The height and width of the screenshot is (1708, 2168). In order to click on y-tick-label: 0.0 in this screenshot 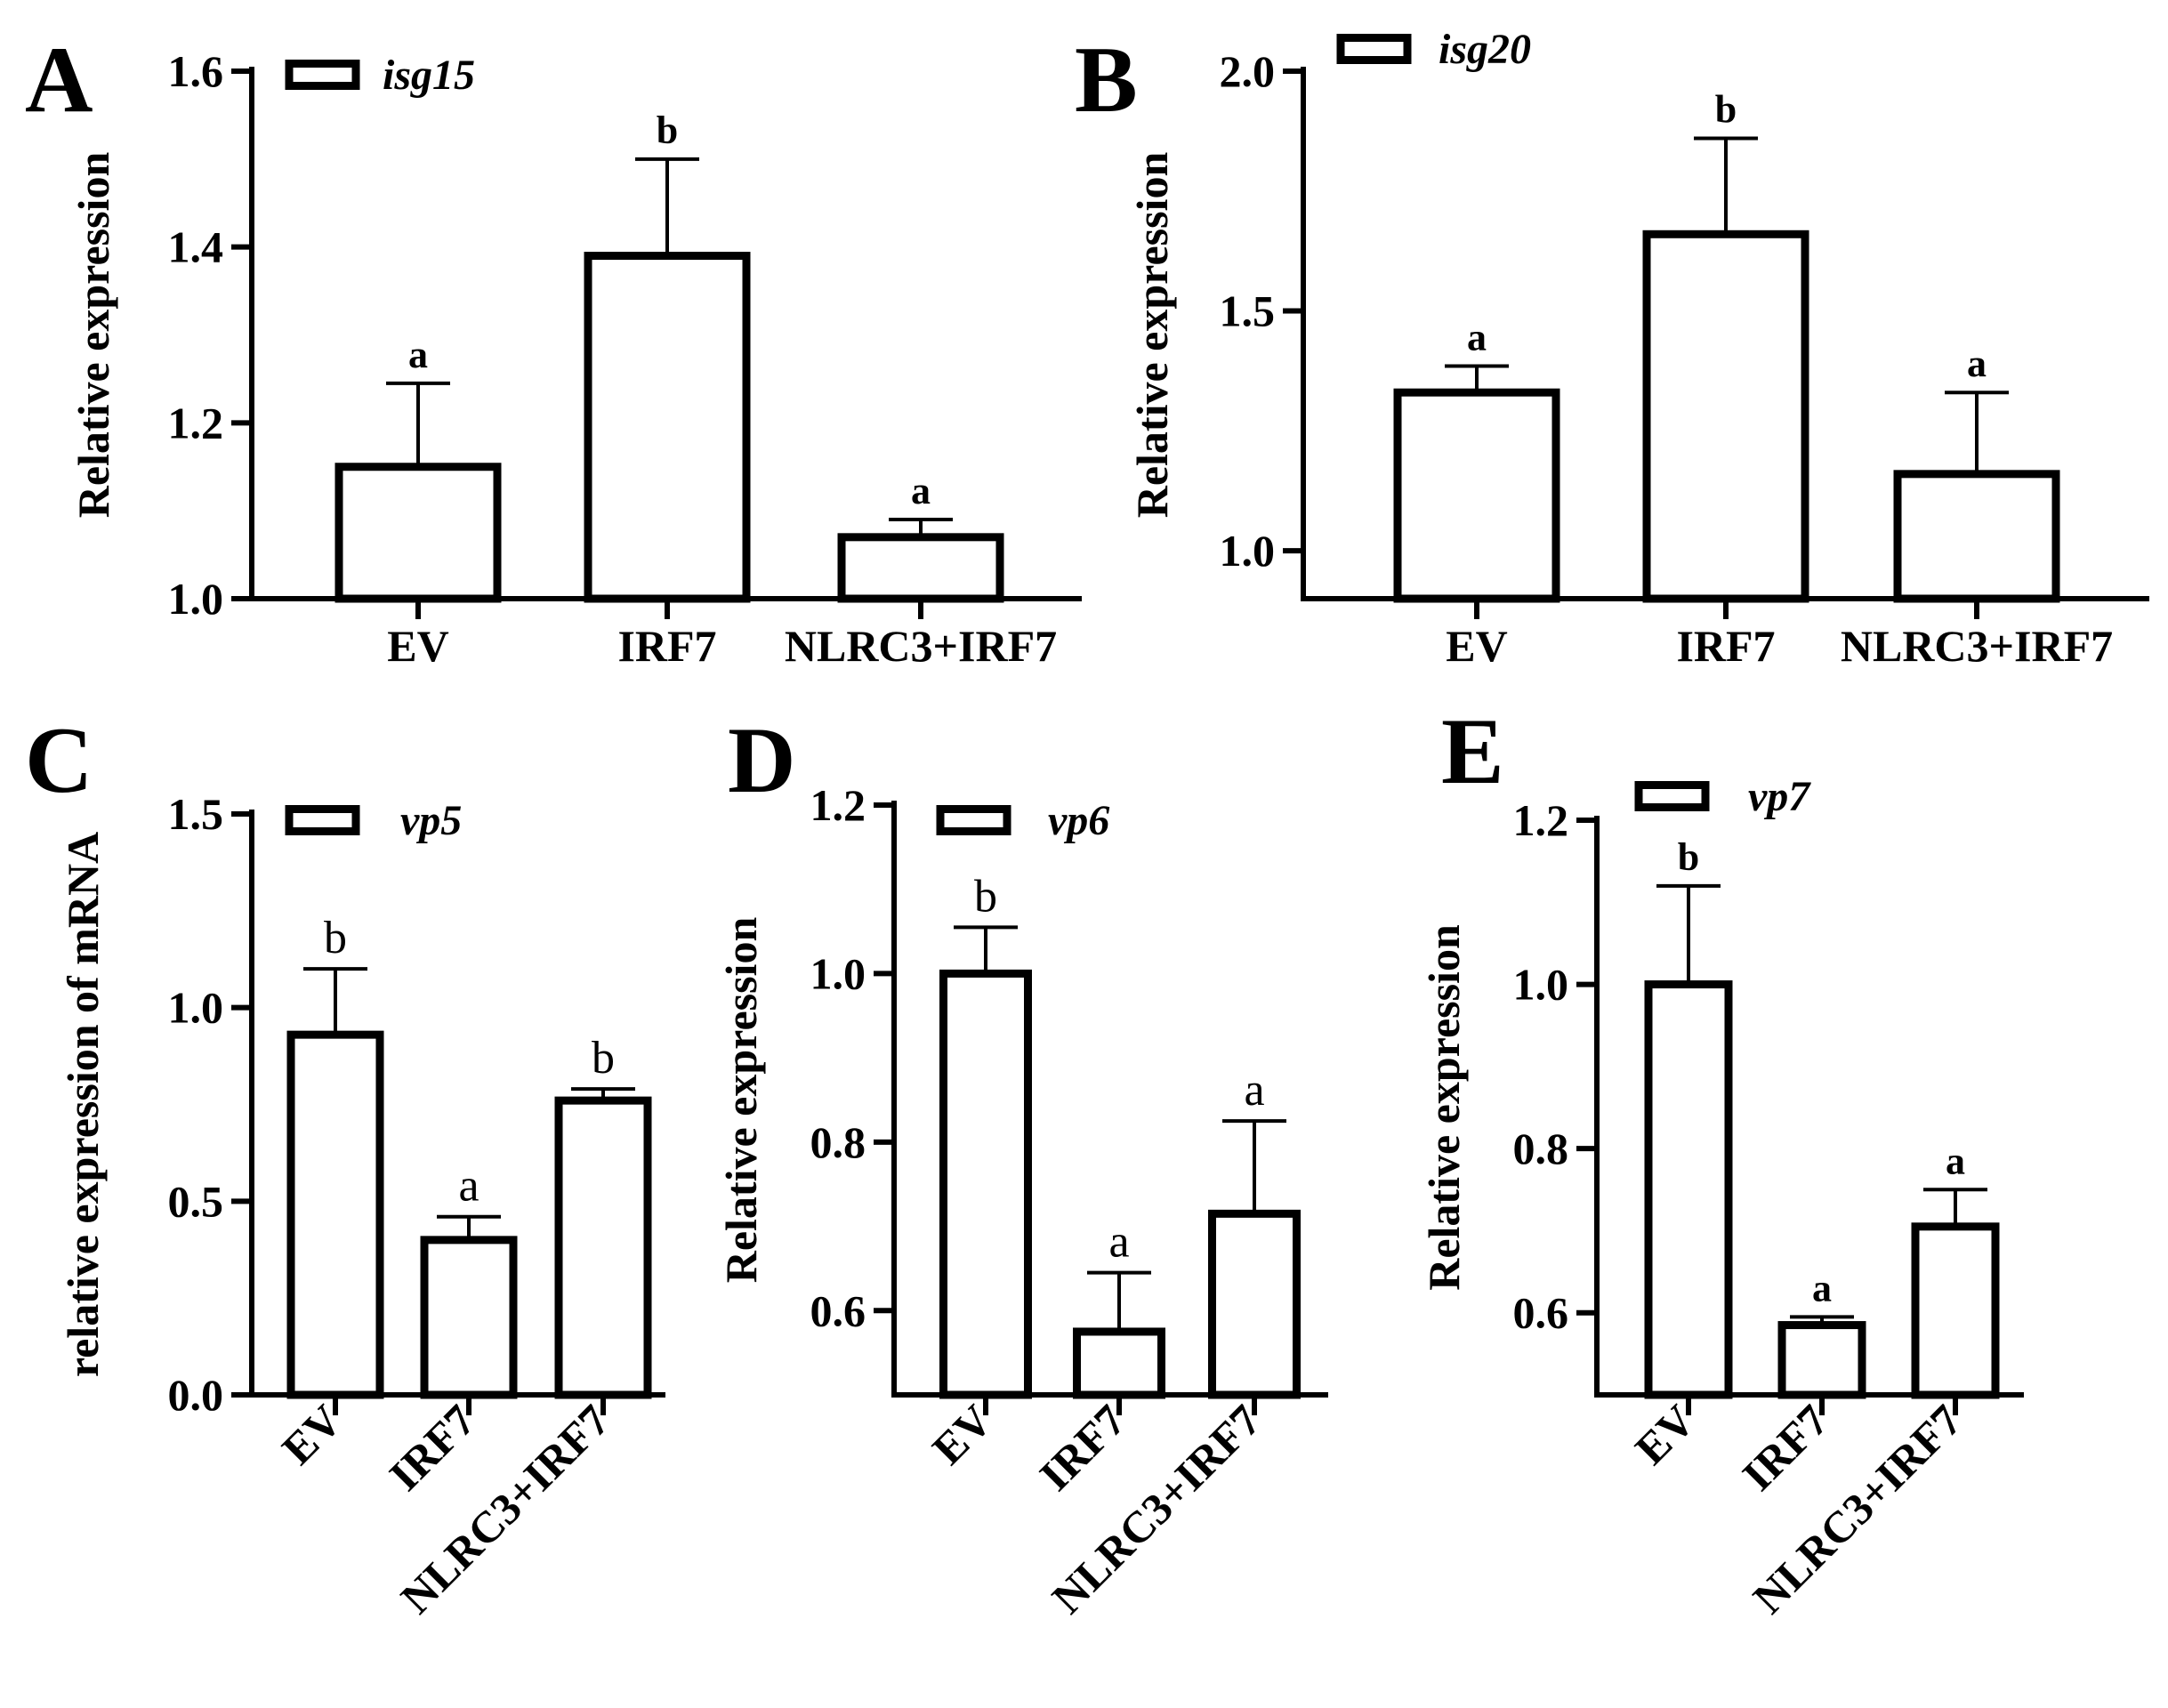, I will do `click(196, 1395)`.